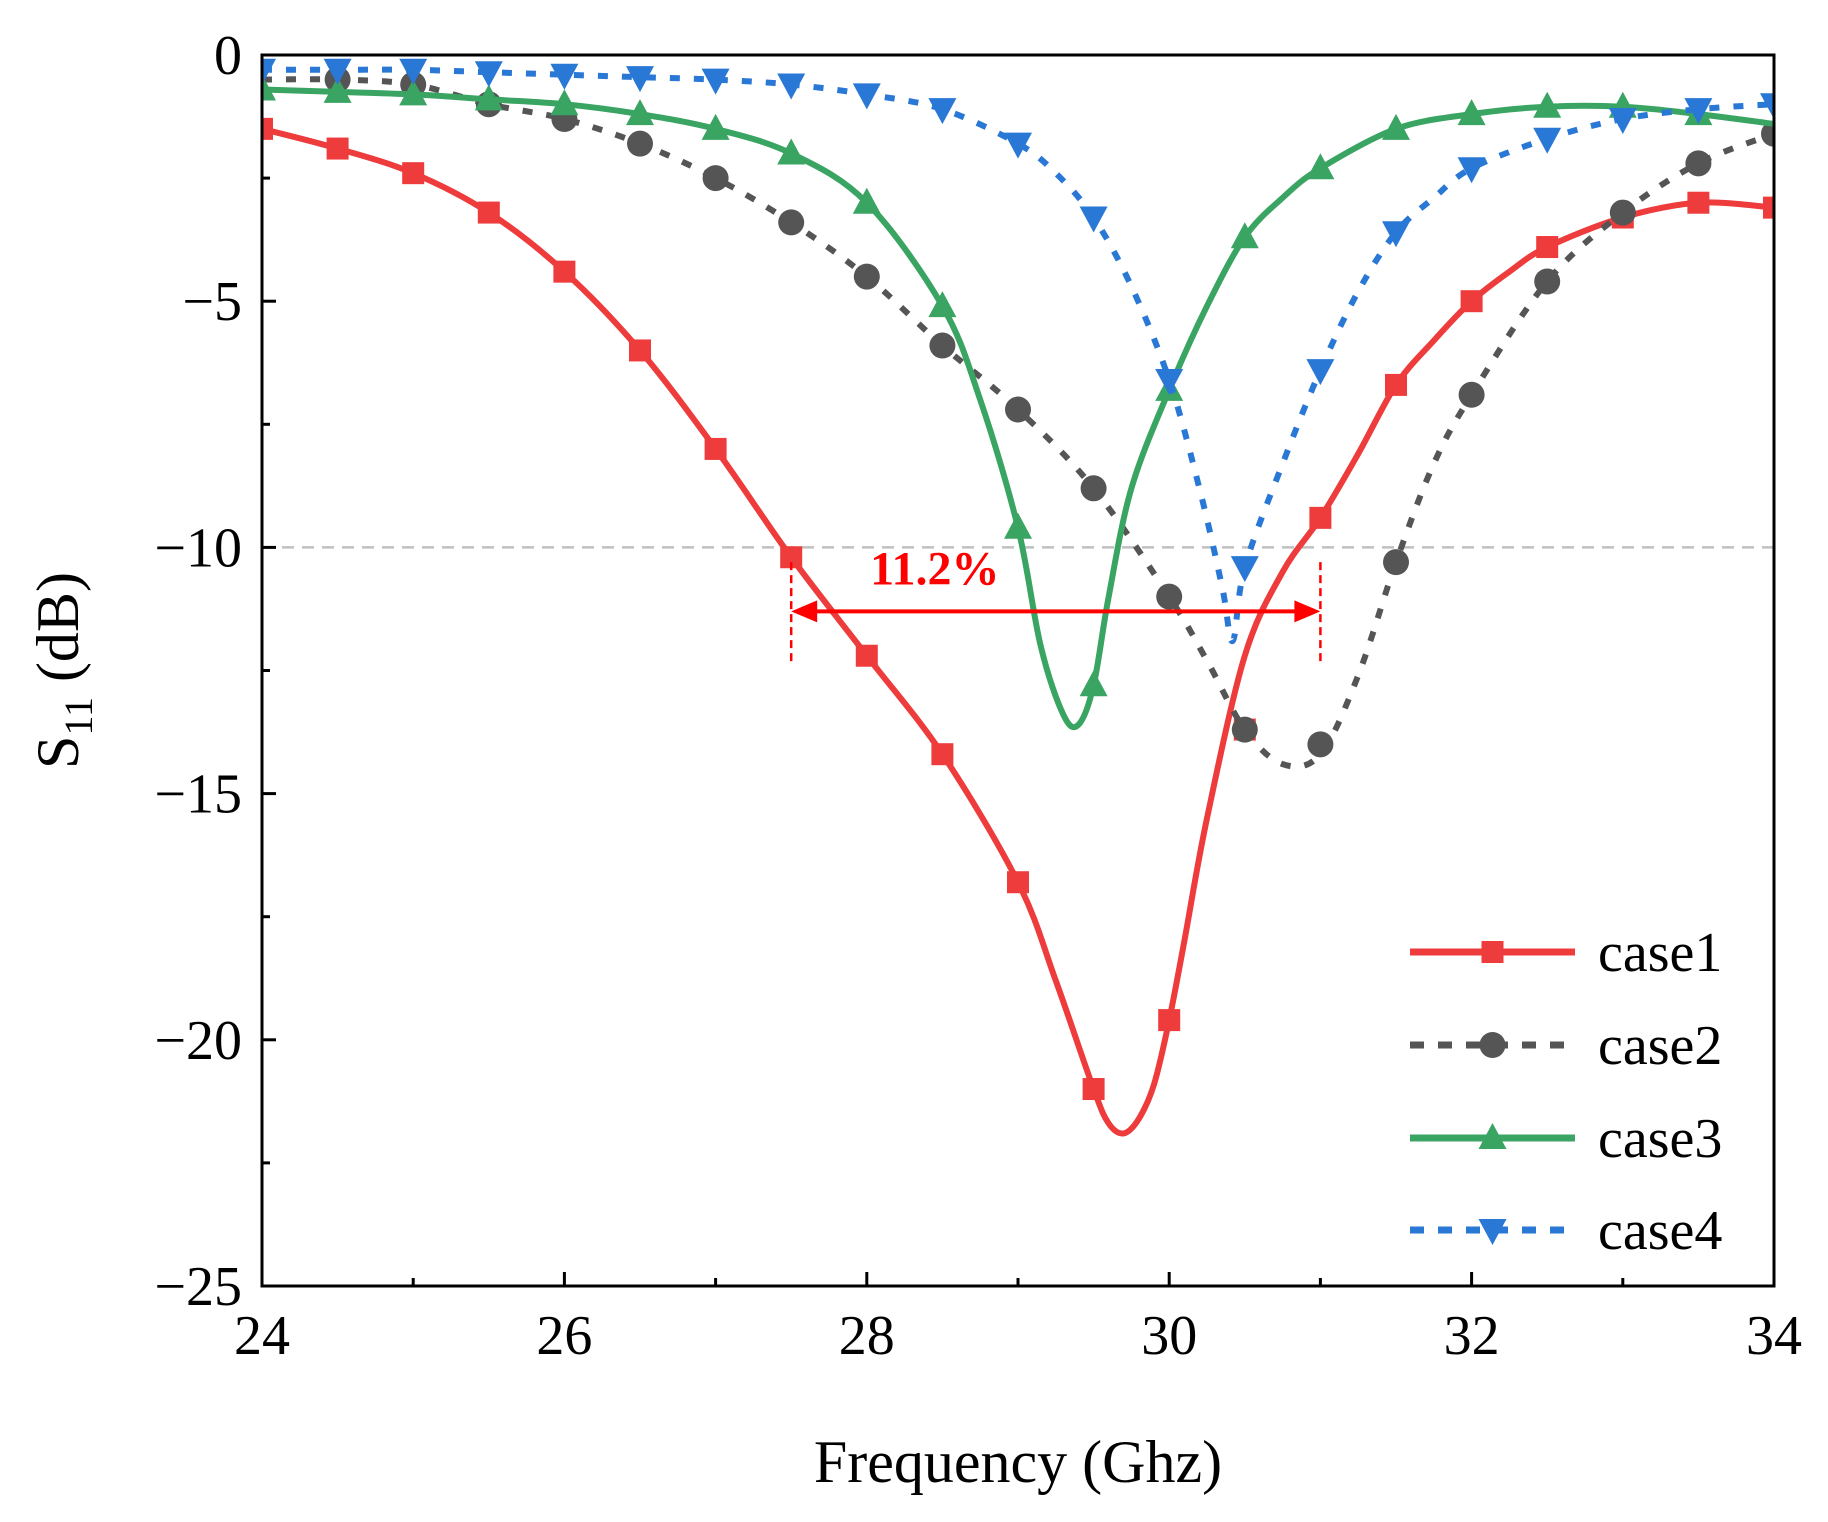  Describe the element at coordinates (1566, 1092) in the screenshot. I see `legend: case1 case2 case3 case4` at that location.